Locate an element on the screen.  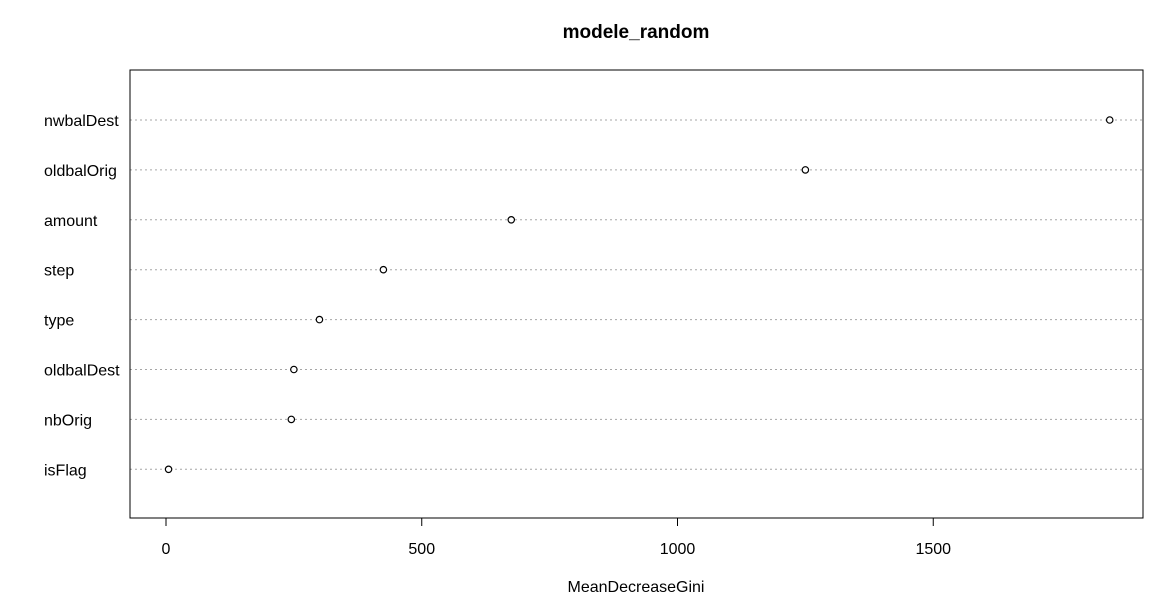
y-label-nwbalDest: nwbalDest is located at coordinates (81, 121).